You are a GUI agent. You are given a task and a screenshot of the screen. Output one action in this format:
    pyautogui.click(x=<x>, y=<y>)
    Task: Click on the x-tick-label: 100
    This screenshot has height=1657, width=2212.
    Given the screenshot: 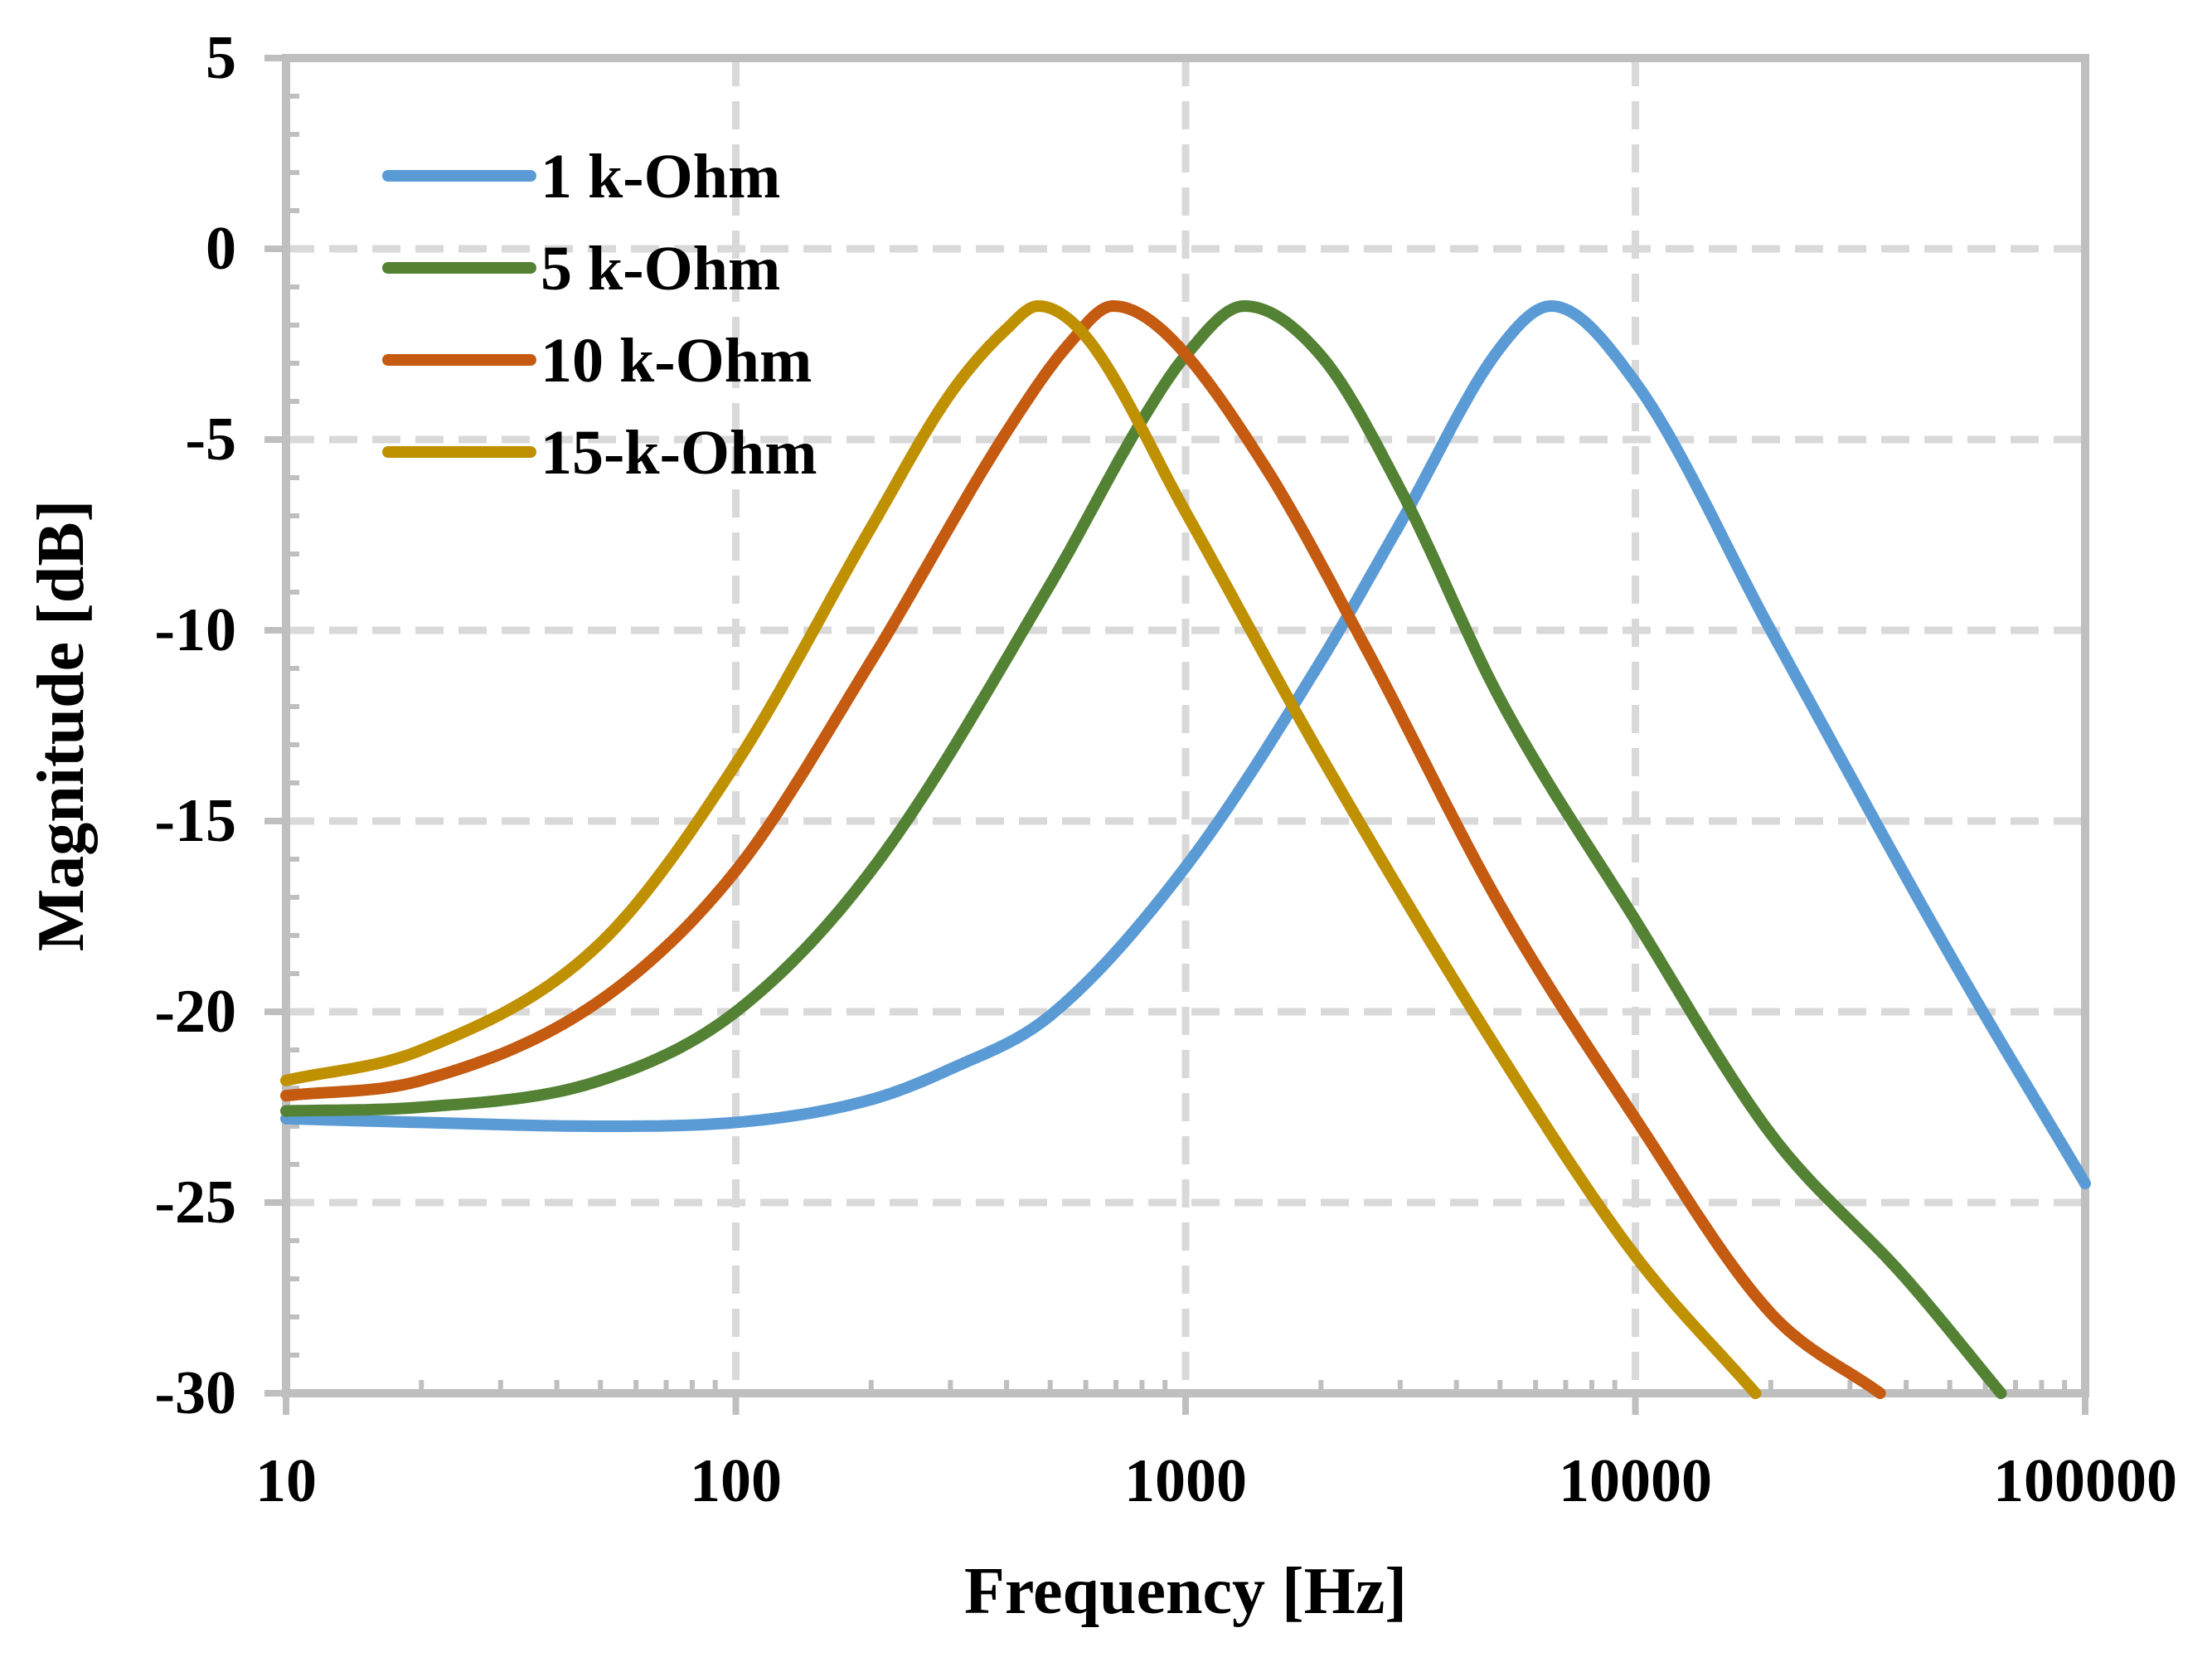 What is the action you would take?
    pyautogui.click(x=736, y=1481)
    